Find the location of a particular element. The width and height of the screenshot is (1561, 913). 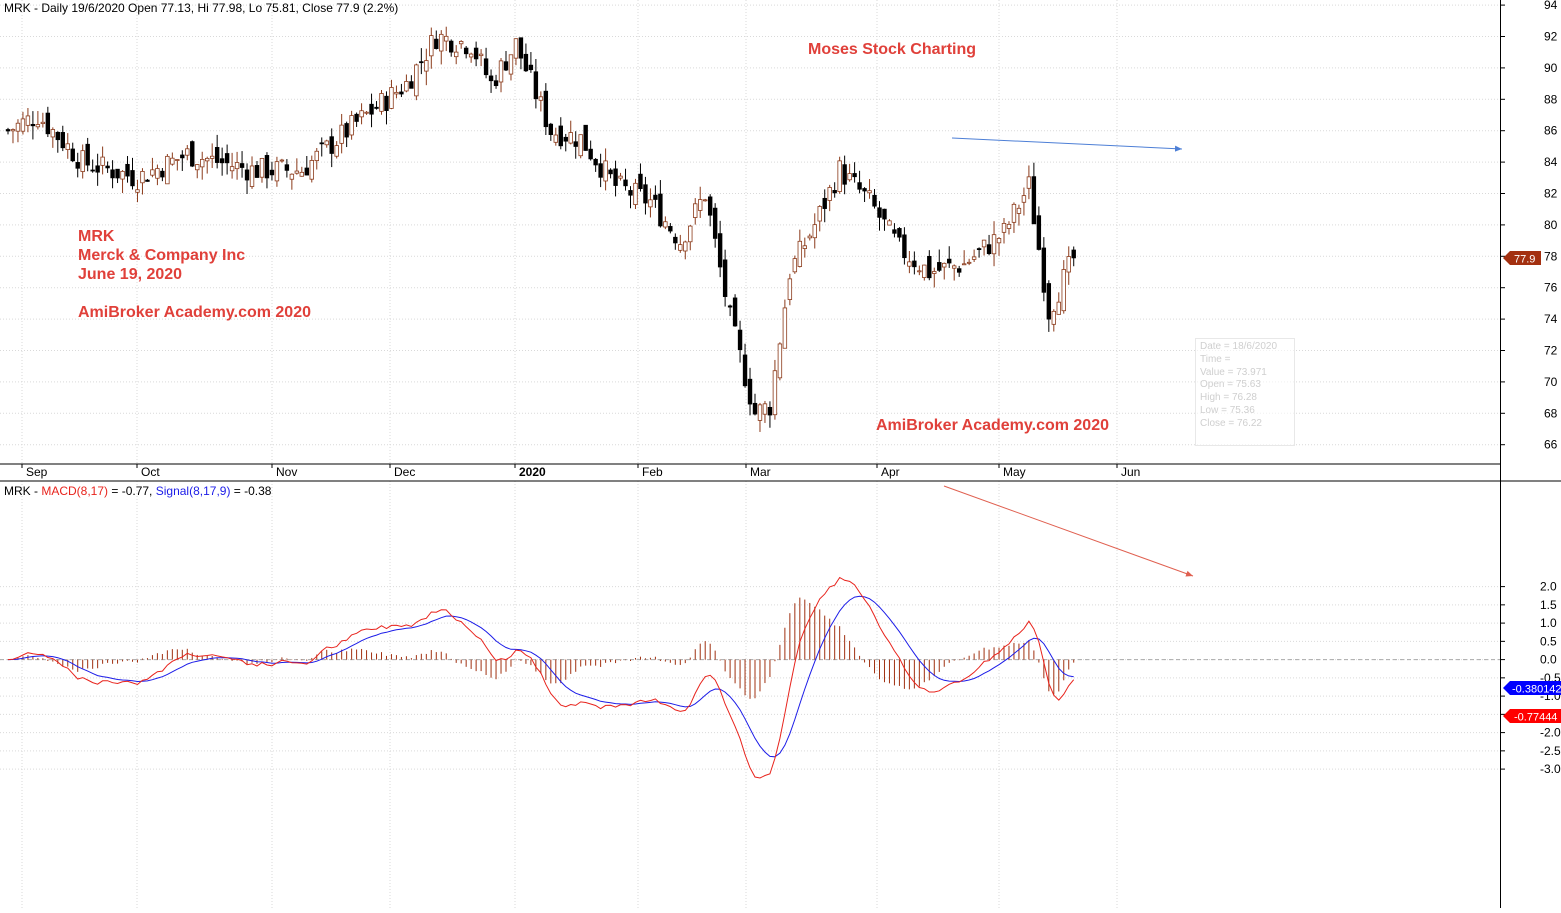

symbol-label: MRK is located at coordinates (96, 236).